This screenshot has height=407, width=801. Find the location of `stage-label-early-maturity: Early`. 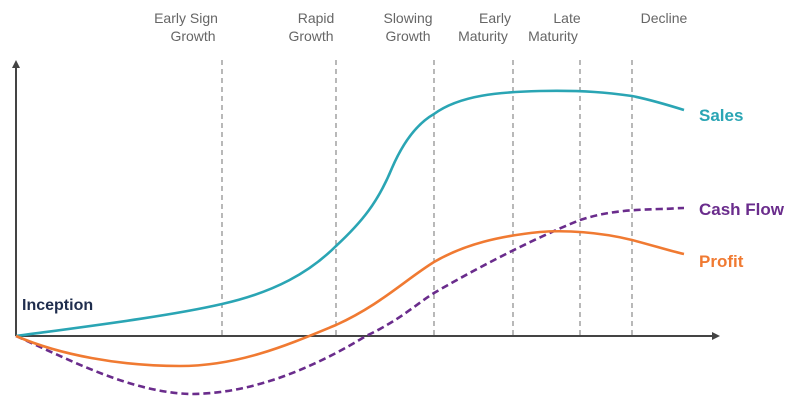

stage-label-early-maturity: Early is located at coordinates (495, 18).